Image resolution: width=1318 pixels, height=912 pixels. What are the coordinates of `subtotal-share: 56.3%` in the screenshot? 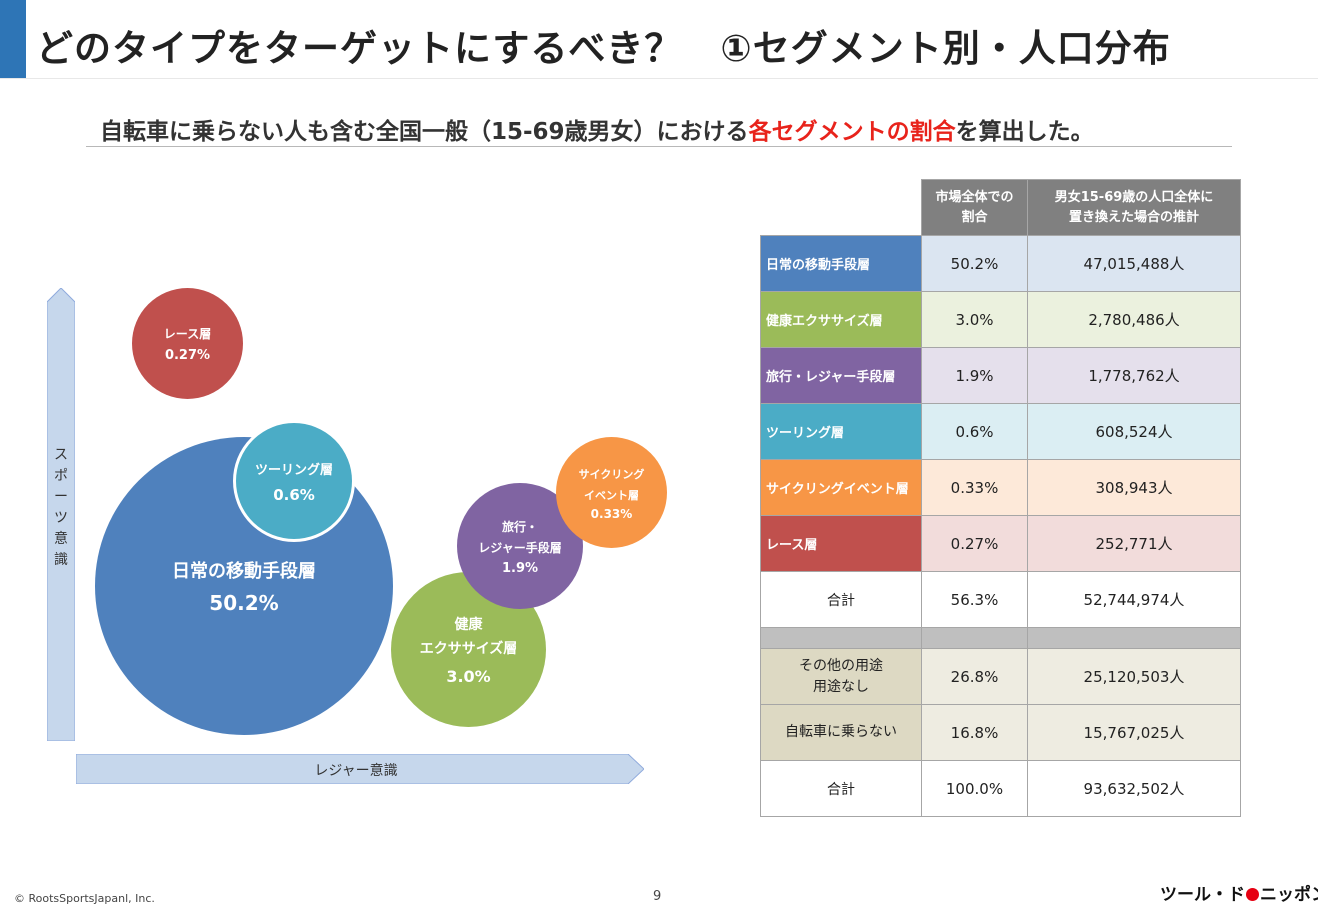 It's located at (974, 599).